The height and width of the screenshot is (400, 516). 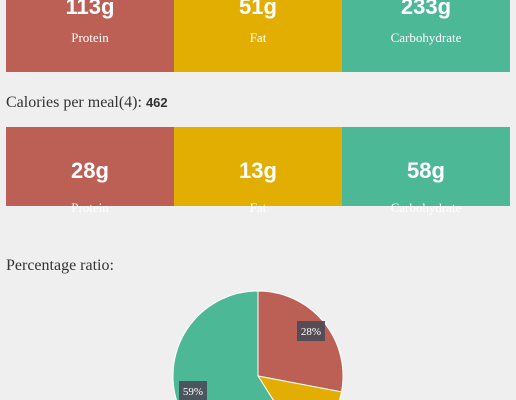 I want to click on calories-per-meal-line: Calories per meal(4): 462, so click(x=87, y=103).